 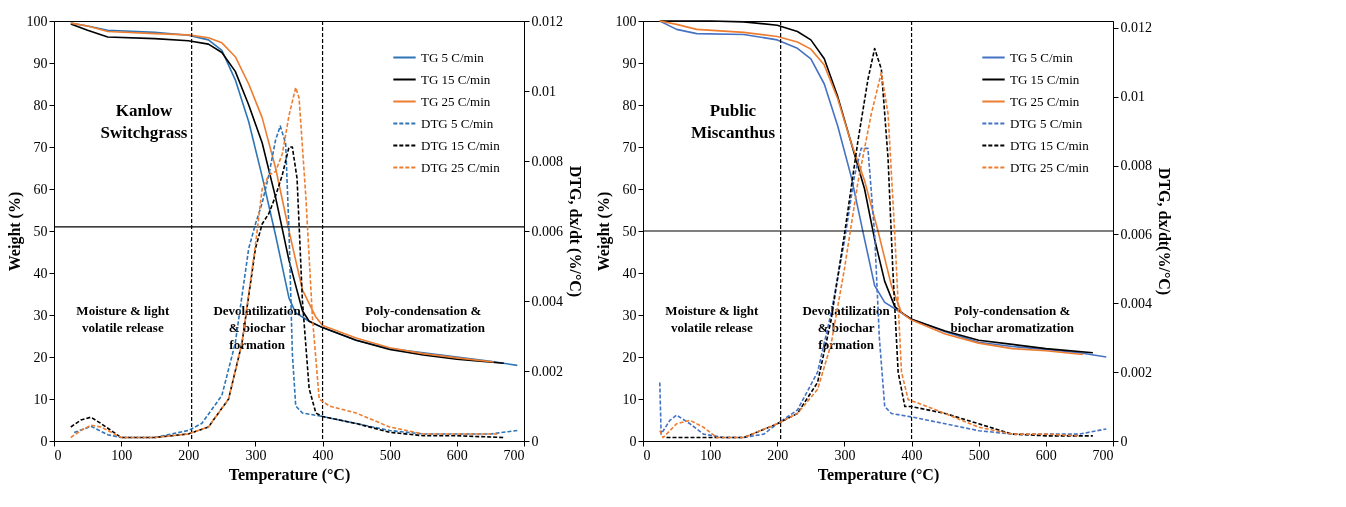 I want to click on text: Kanlow Switchgrass, so click(x=144, y=121).